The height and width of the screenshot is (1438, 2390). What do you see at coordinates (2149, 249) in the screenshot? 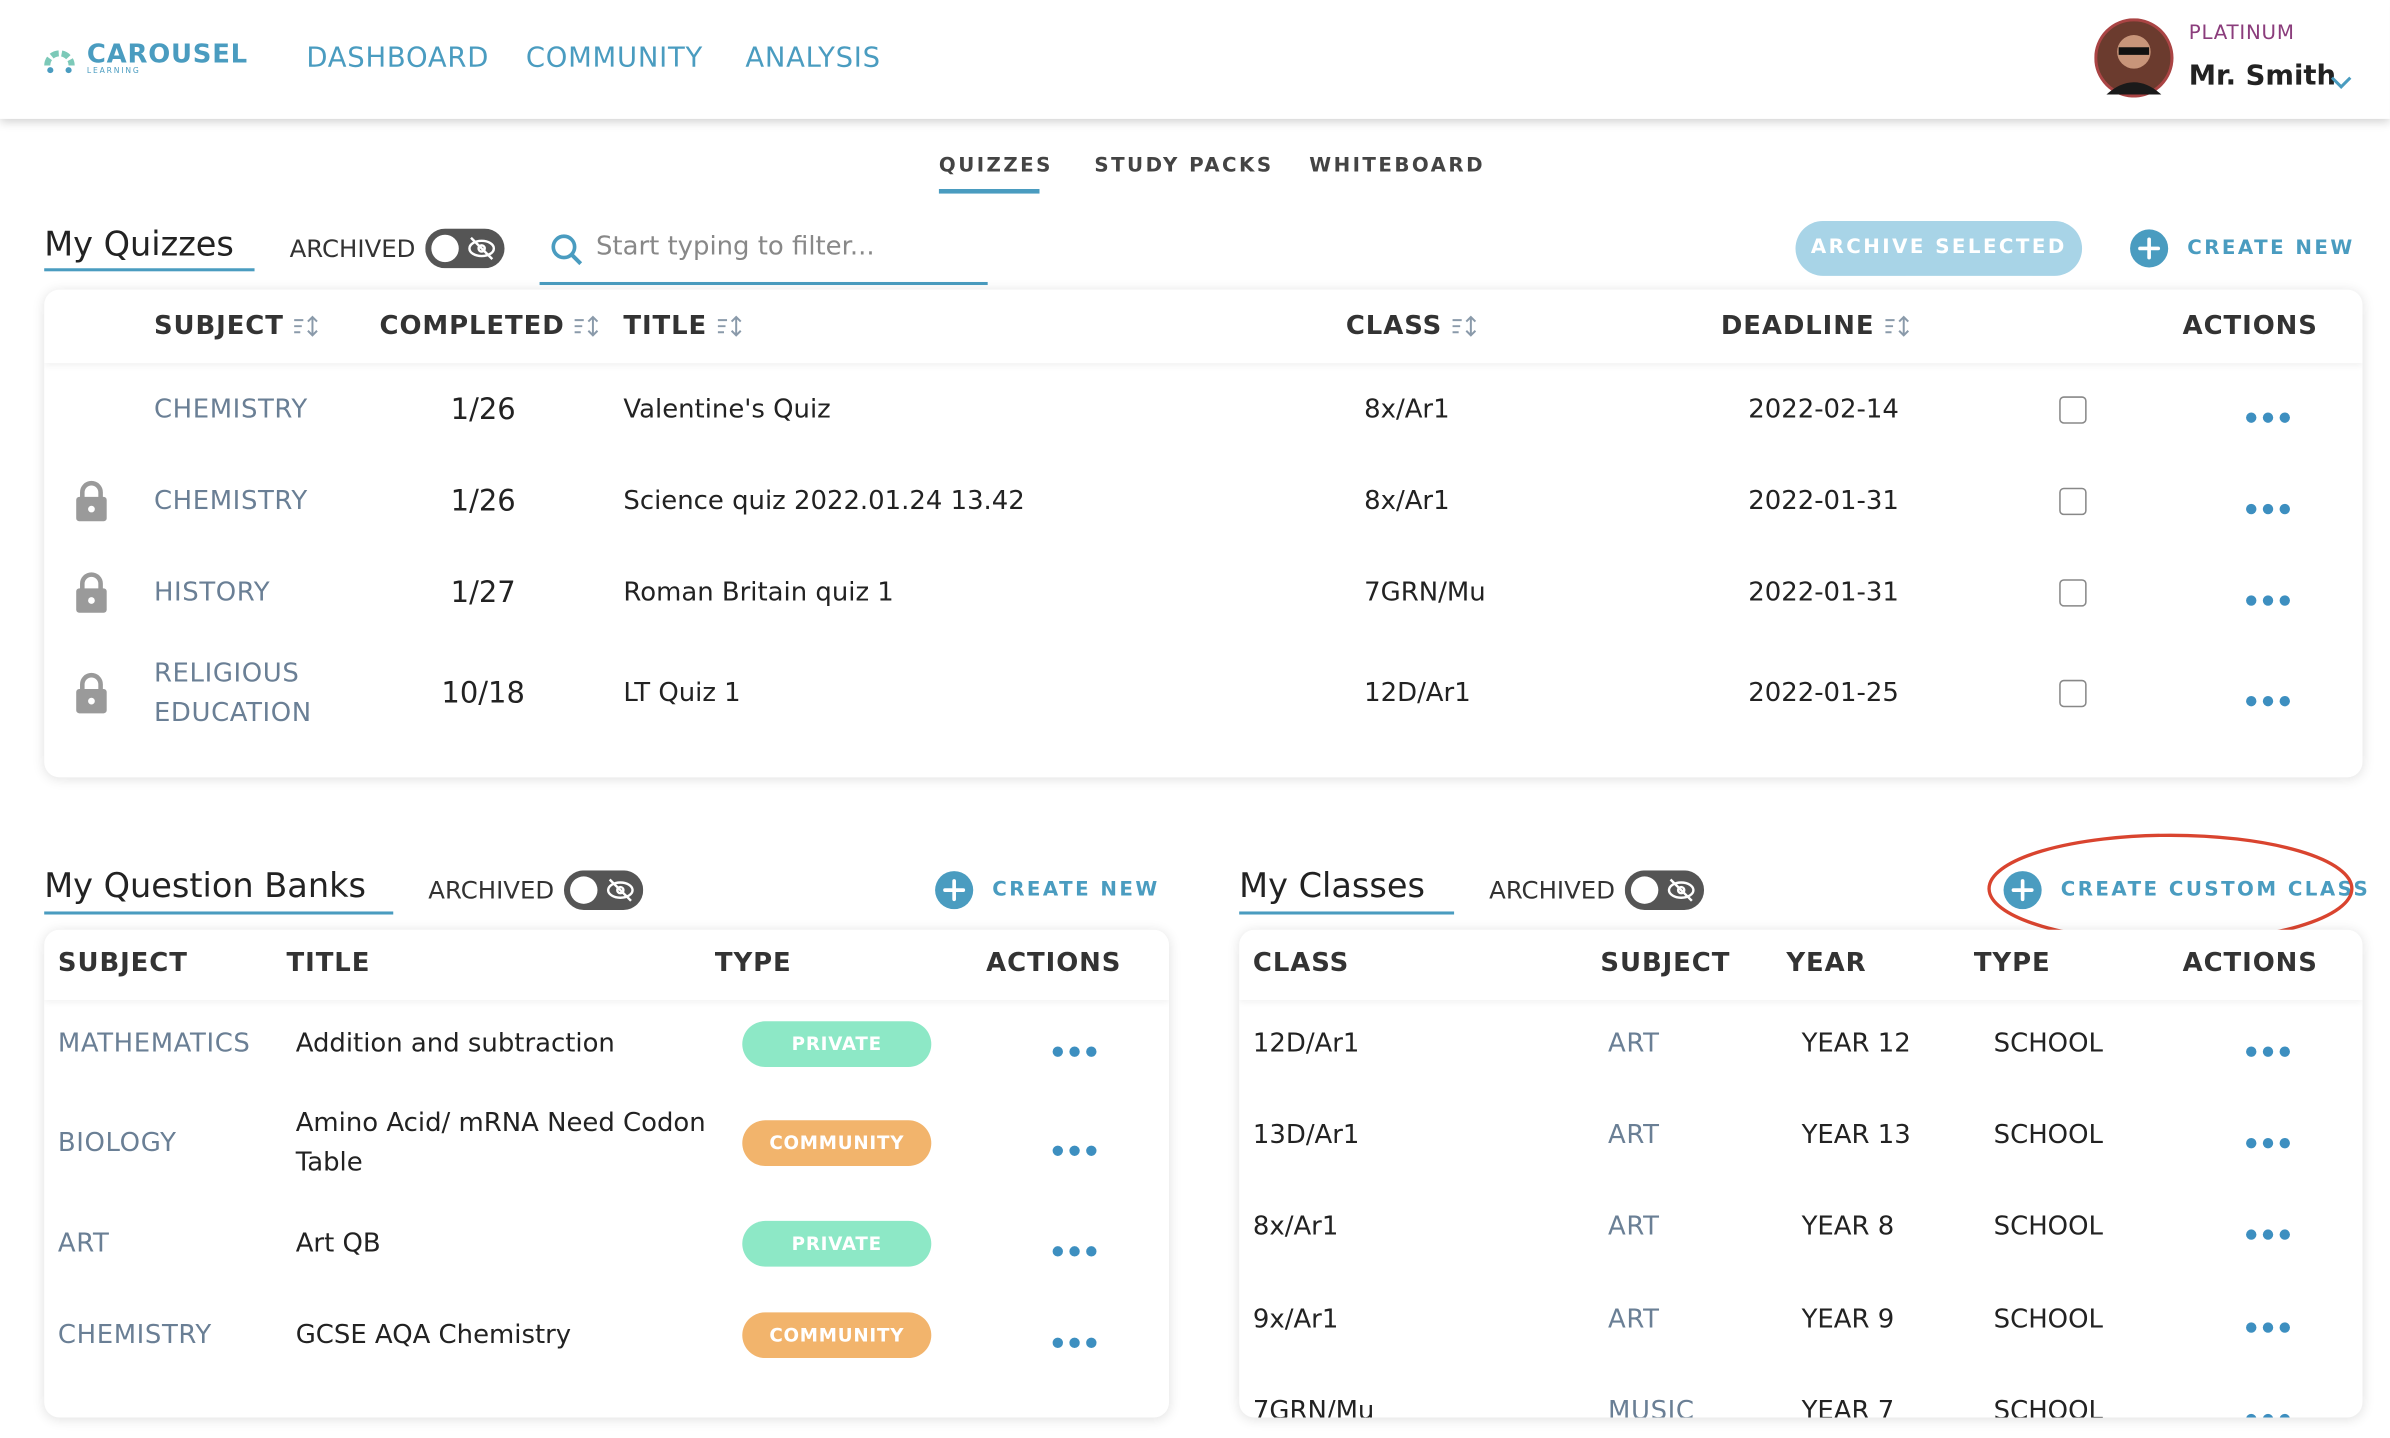
I see `plus-icon-svg` at bounding box center [2149, 249].